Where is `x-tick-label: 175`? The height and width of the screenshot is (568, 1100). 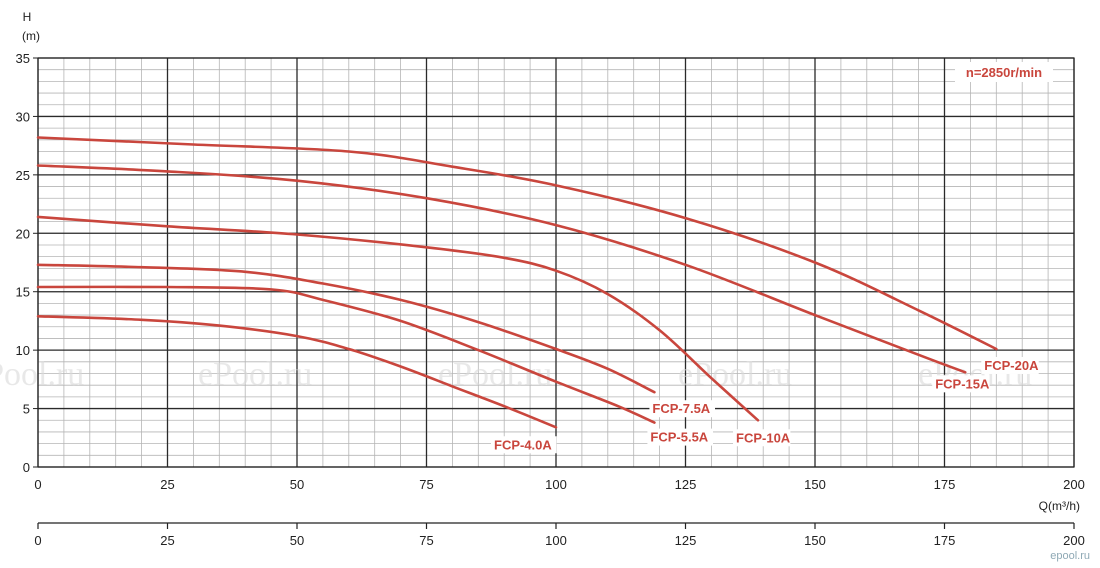
x-tick-label: 175 is located at coordinates (945, 484).